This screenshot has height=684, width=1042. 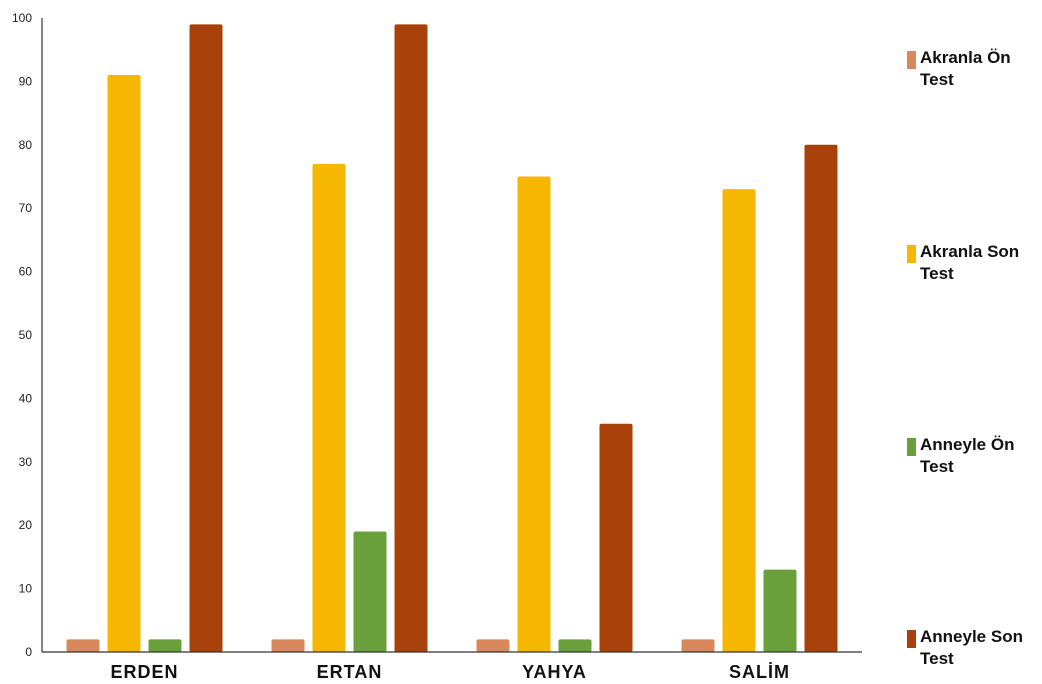 I want to click on y-tick-label: 100, so click(x=22, y=18).